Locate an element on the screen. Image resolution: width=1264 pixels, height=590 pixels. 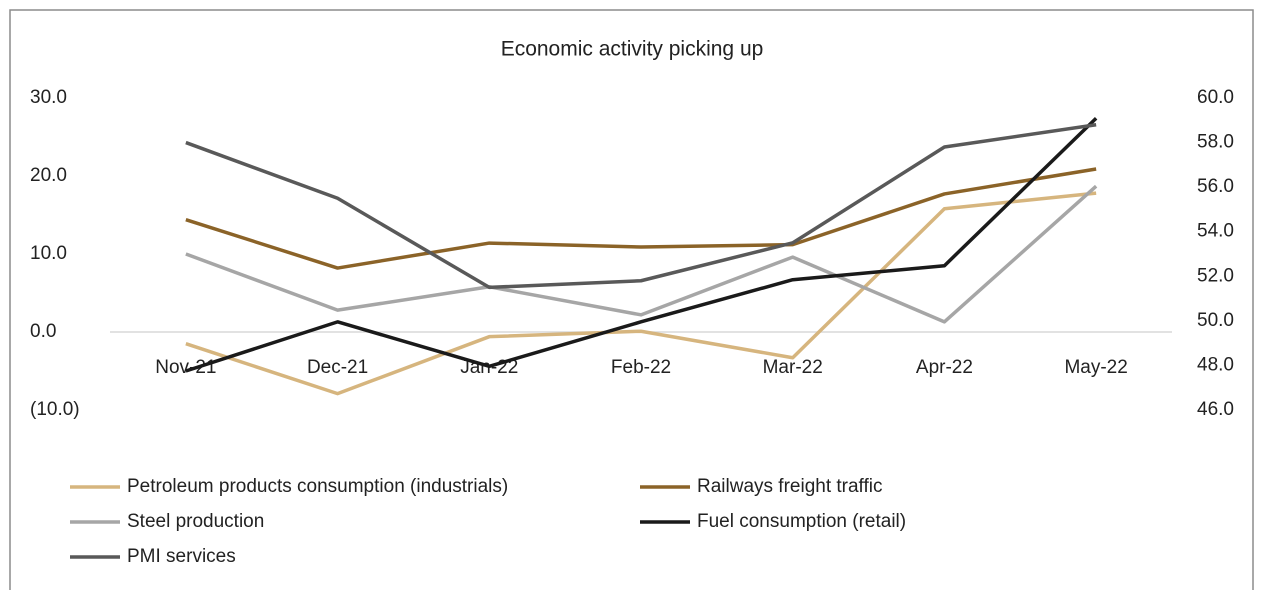
y-tick-label: 10.0 is located at coordinates (48, 253).